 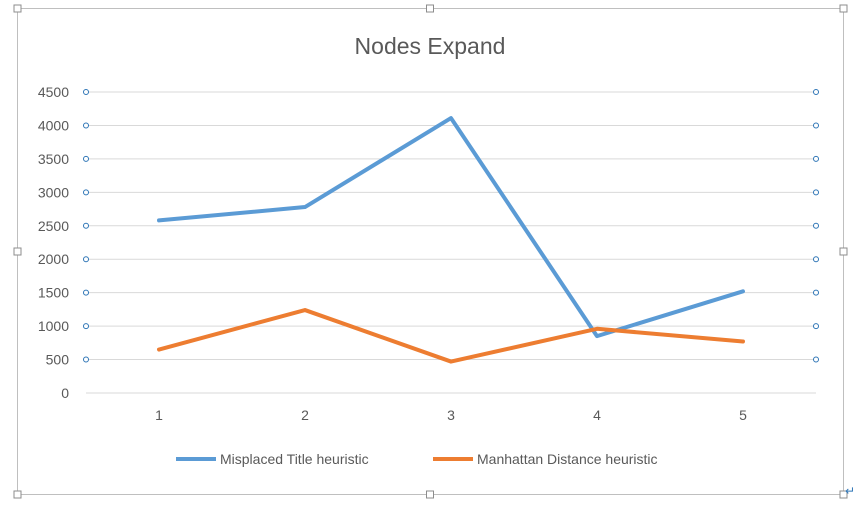 What do you see at coordinates (294, 459) in the screenshot?
I see `legend-label: Misplaced Title heuristic` at bounding box center [294, 459].